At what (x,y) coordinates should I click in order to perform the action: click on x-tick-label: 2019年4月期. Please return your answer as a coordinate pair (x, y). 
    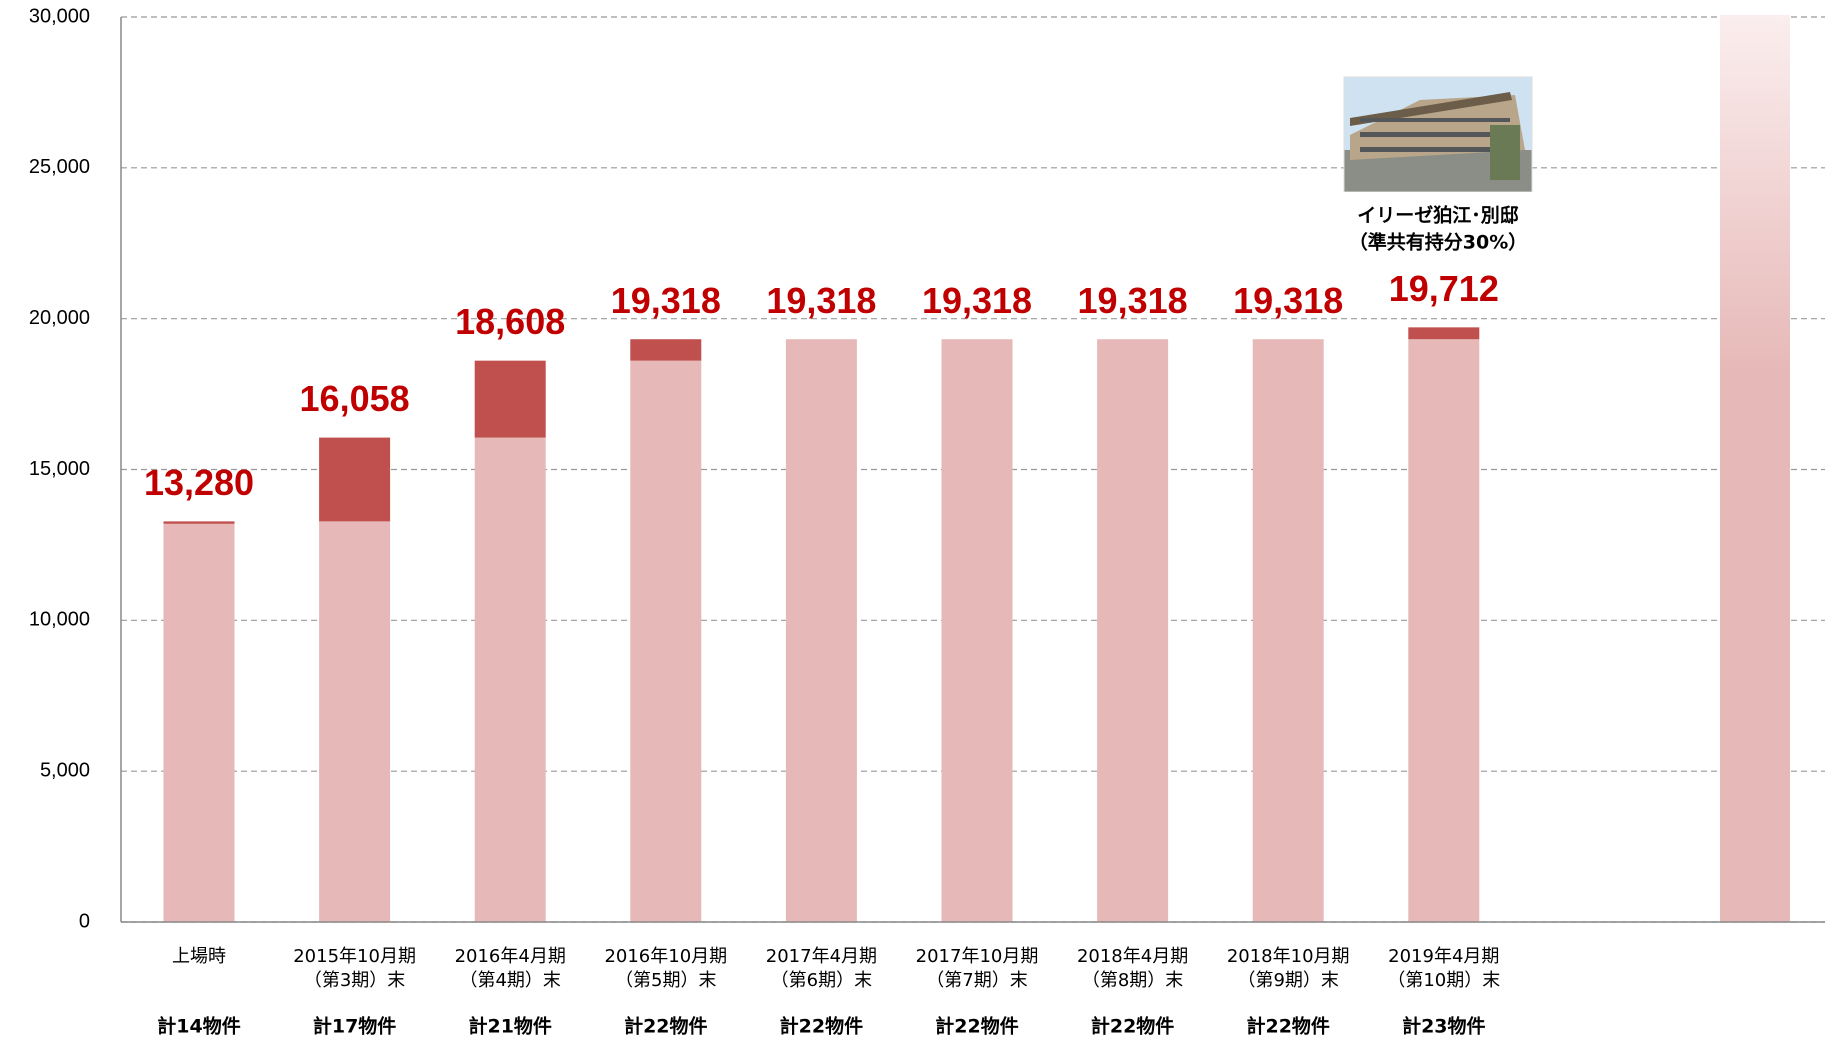
    Looking at the image, I should click on (1443, 956).